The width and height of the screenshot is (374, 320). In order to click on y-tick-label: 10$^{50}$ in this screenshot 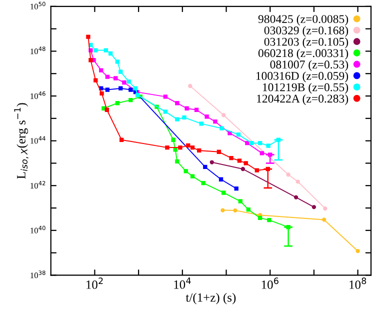, I will do `click(38, 6)`.